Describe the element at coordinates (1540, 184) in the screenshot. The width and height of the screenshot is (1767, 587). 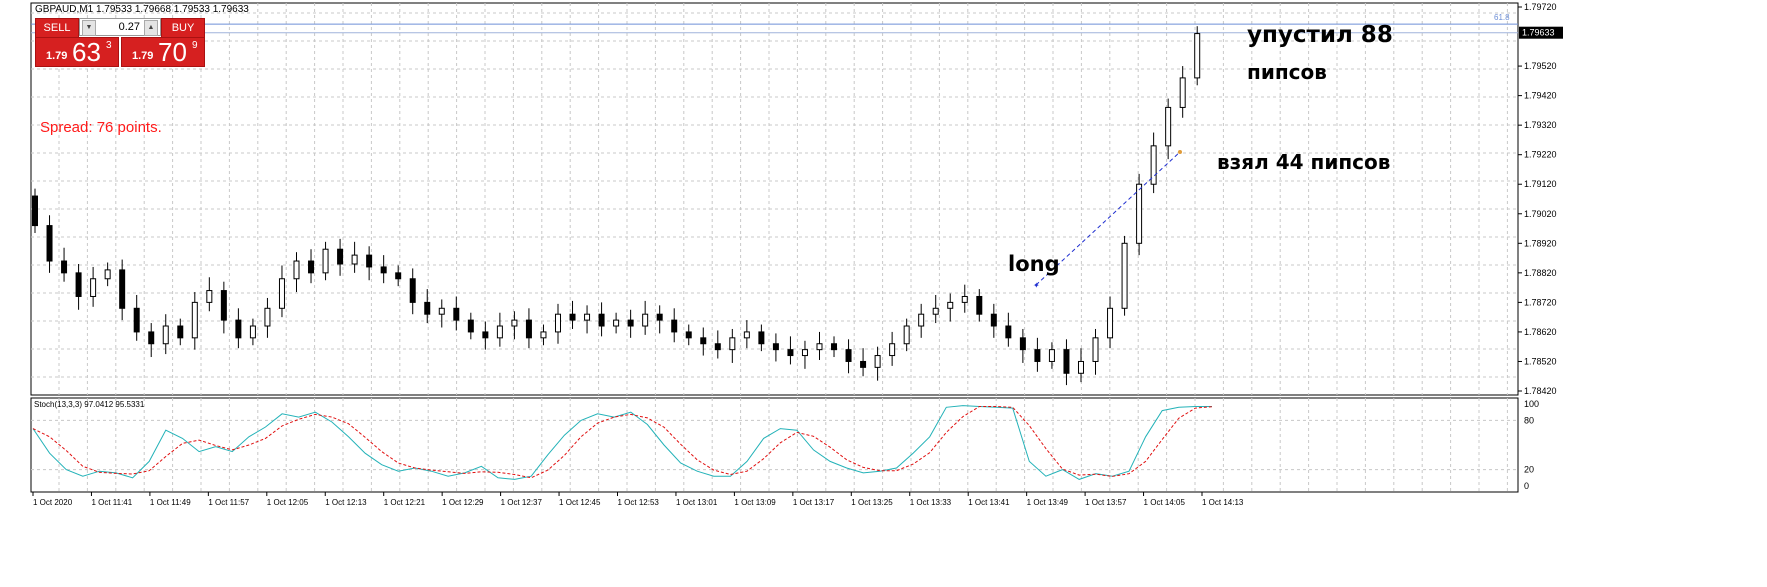
I see `price-tick-label: 1.79120` at that location.